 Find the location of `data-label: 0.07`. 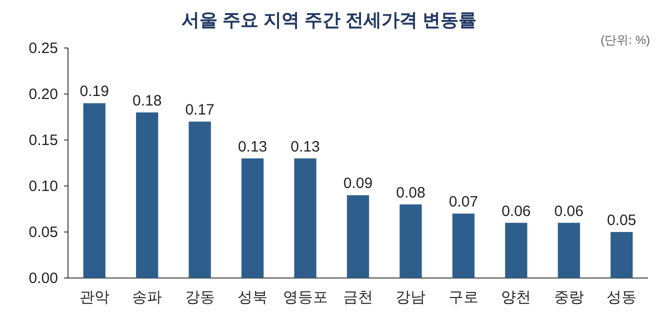

data-label: 0.07 is located at coordinates (463, 202).